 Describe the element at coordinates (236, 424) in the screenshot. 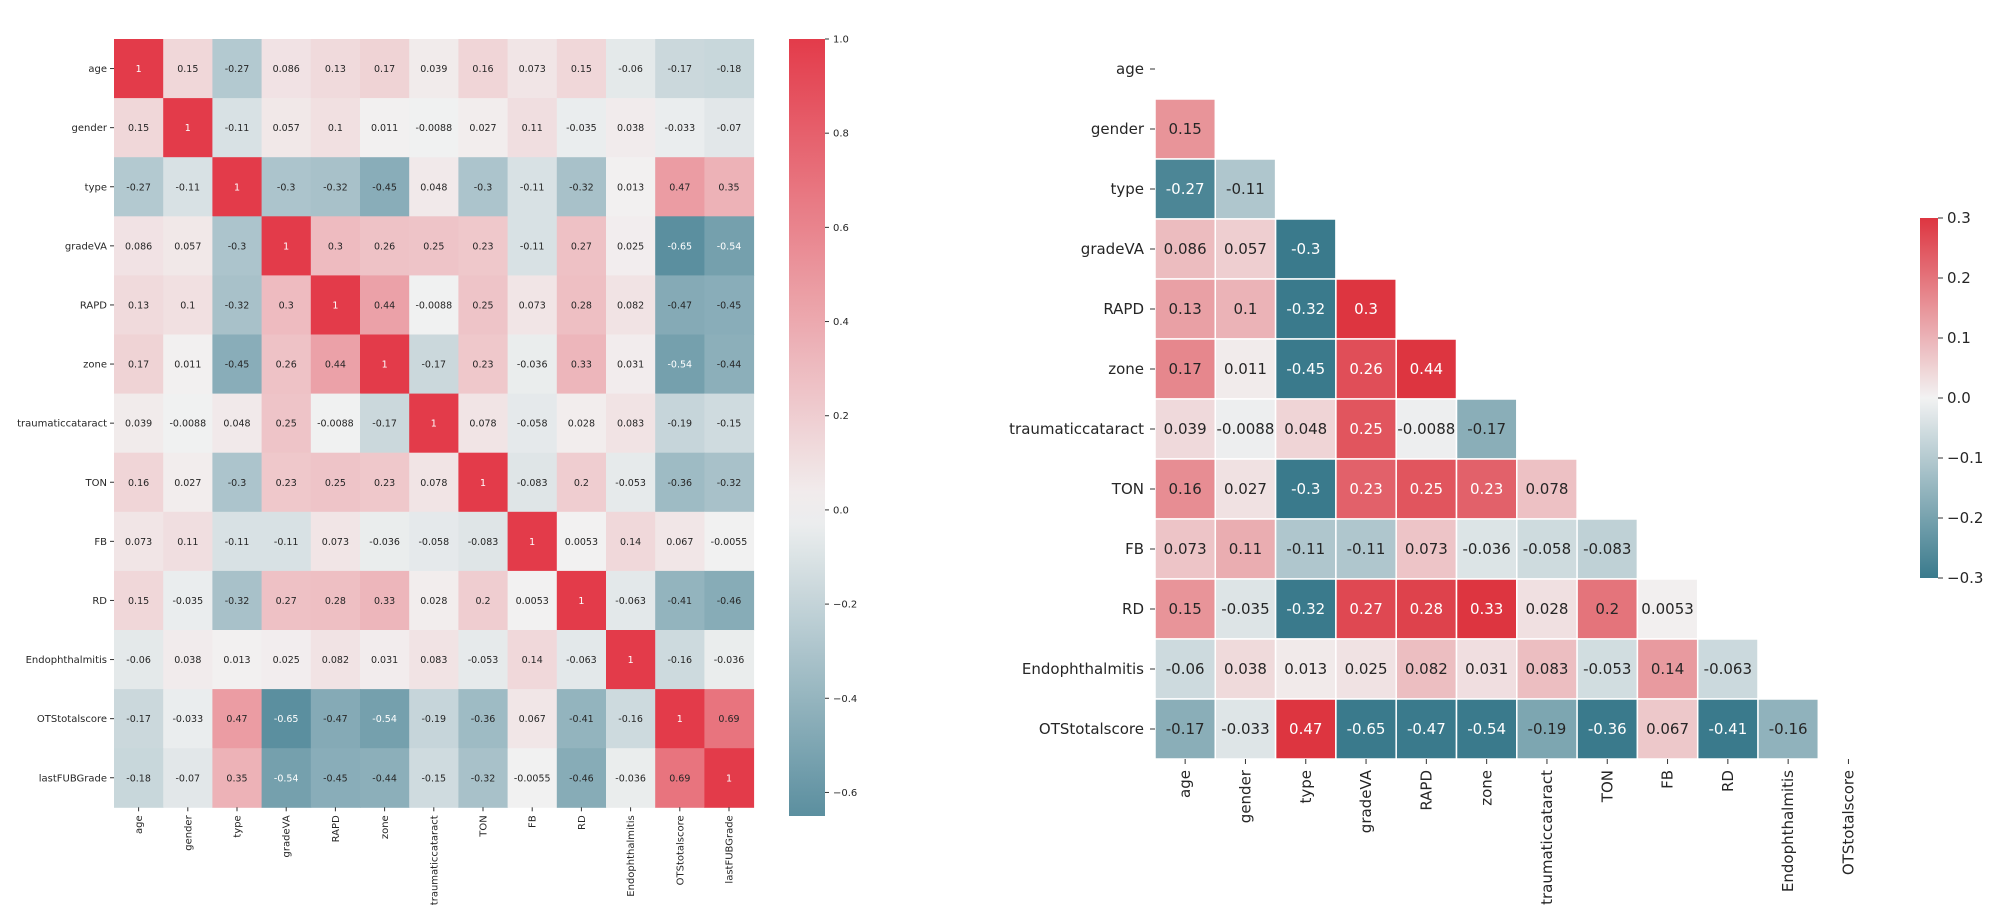

I see `cell-value-label: 0.048` at that location.